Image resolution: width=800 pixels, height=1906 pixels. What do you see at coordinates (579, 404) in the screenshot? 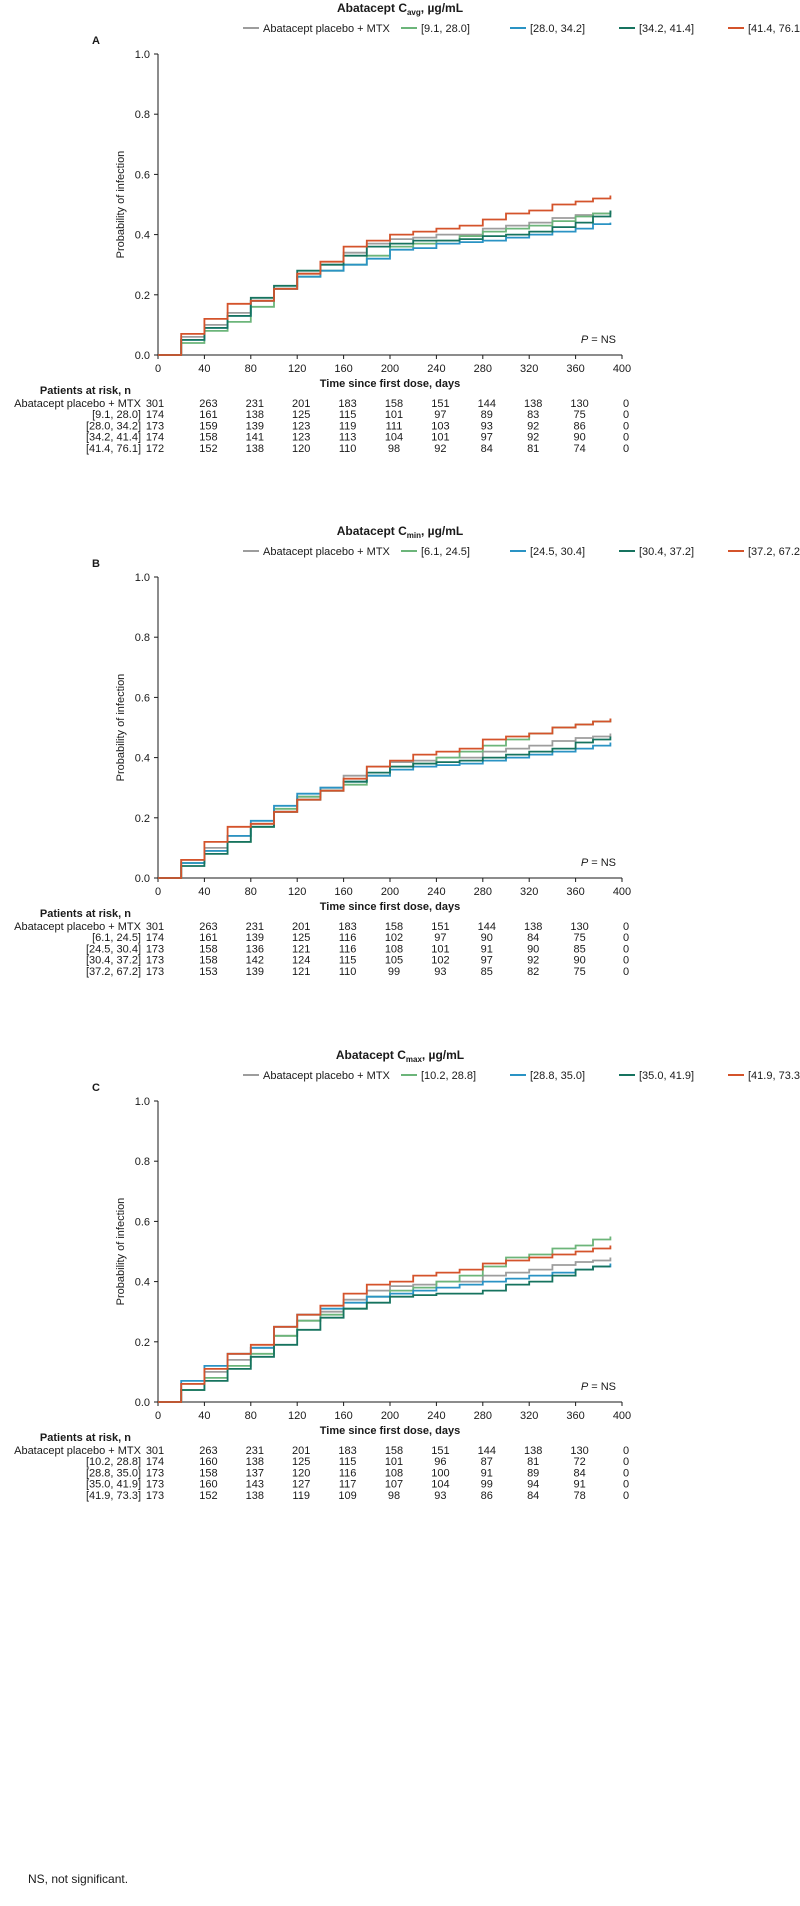
I see `risk-cell: 130` at bounding box center [579, 404].